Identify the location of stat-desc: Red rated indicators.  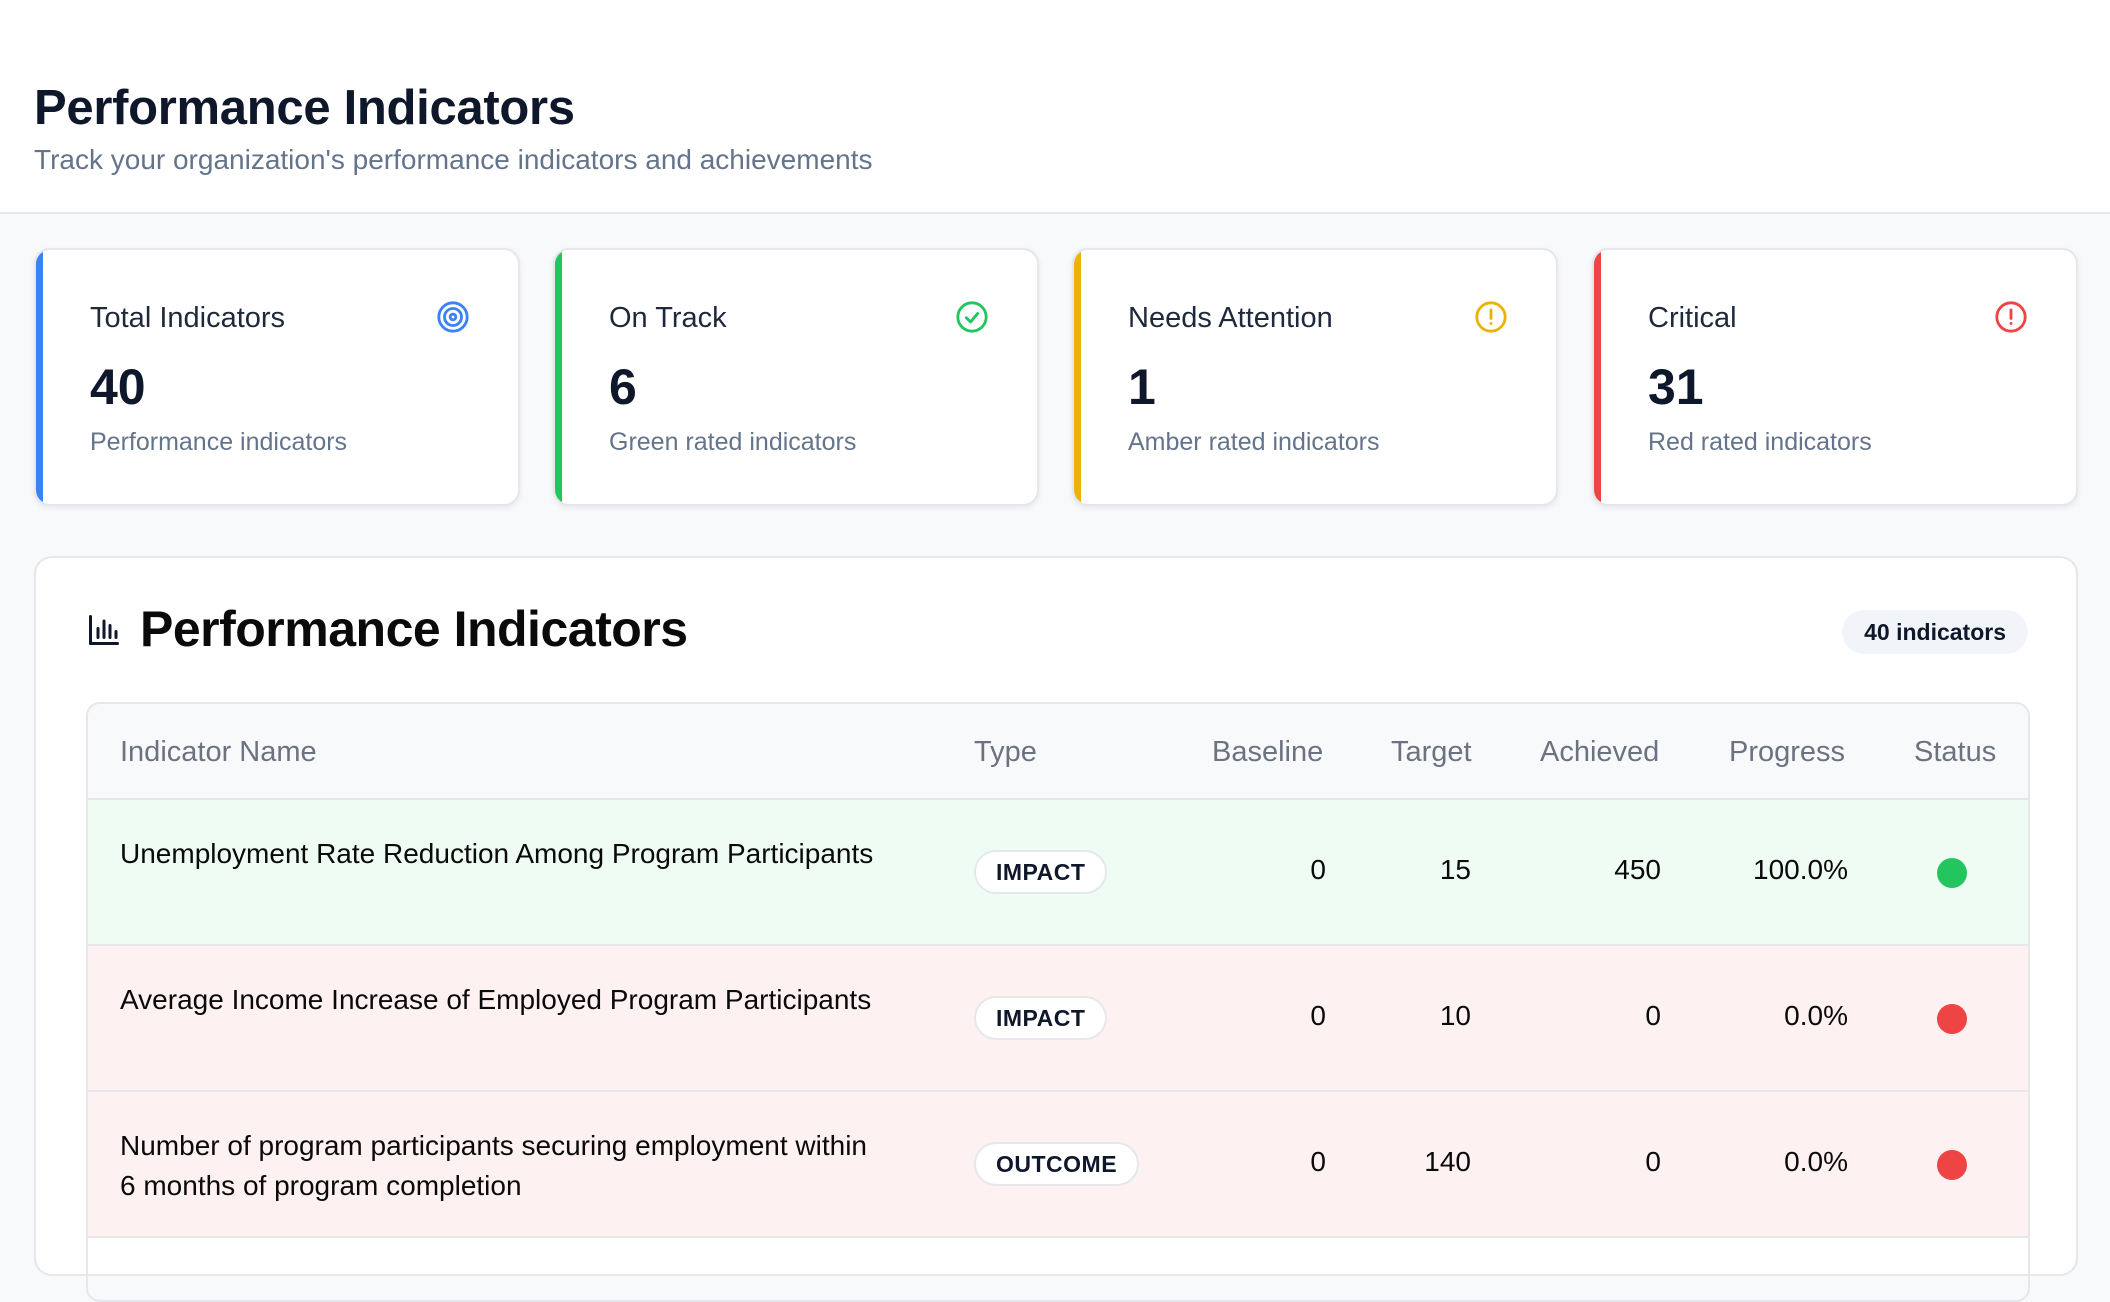
(1760, 442).